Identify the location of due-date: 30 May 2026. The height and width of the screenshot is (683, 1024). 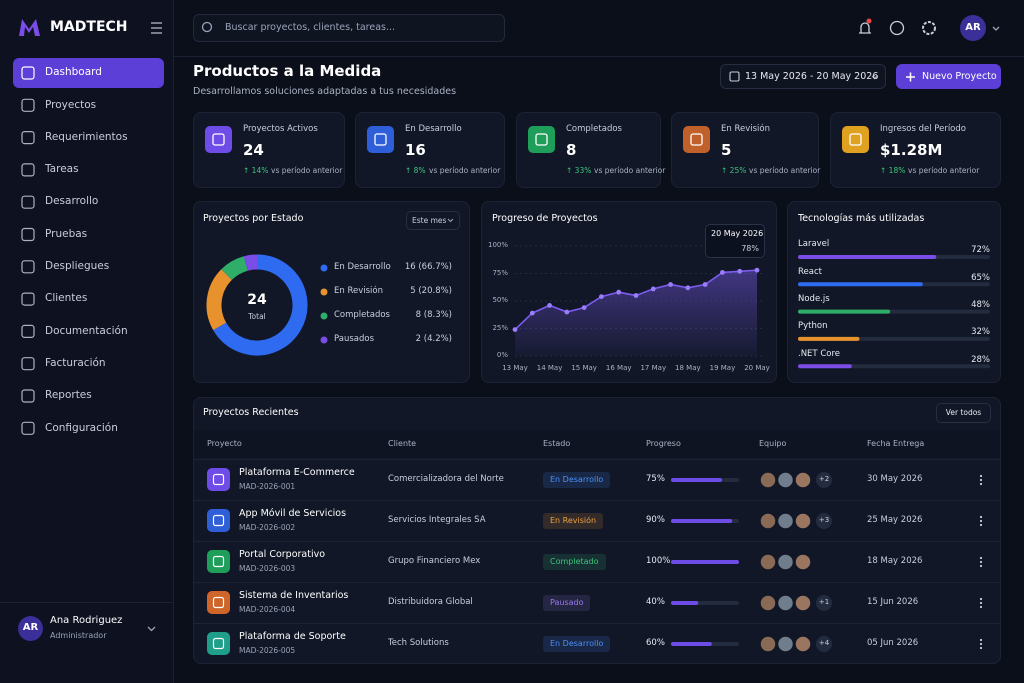
(895, 479).